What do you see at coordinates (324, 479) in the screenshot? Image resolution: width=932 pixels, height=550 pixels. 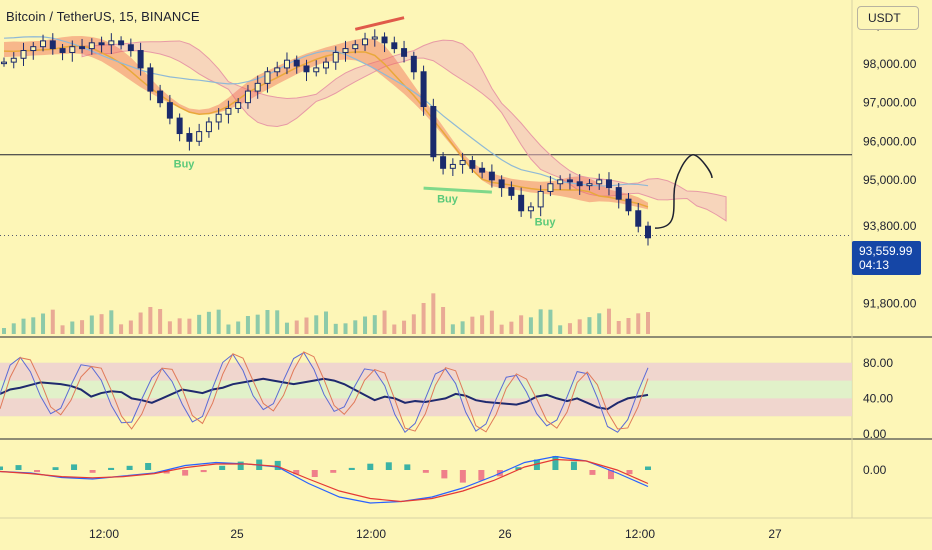 I see `macd-line` at bounding box center [324, 479].